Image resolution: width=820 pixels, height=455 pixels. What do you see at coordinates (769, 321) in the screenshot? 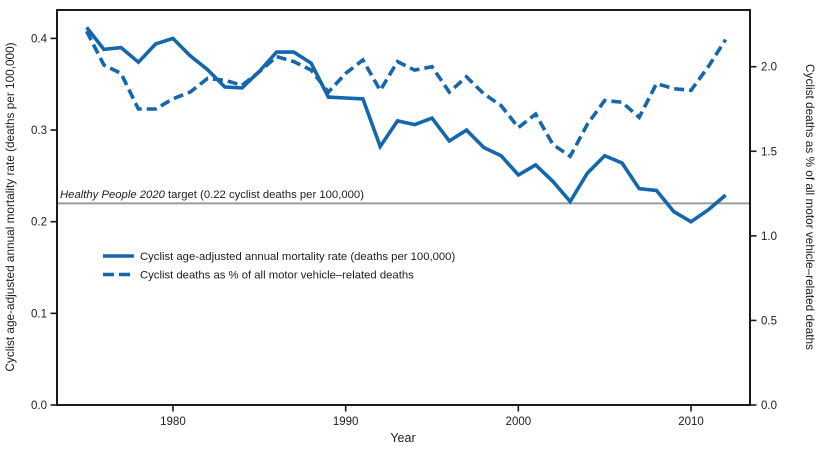
I see `right-axis-tick-label-0.5: 0.5` at bounding box center [769, 321].